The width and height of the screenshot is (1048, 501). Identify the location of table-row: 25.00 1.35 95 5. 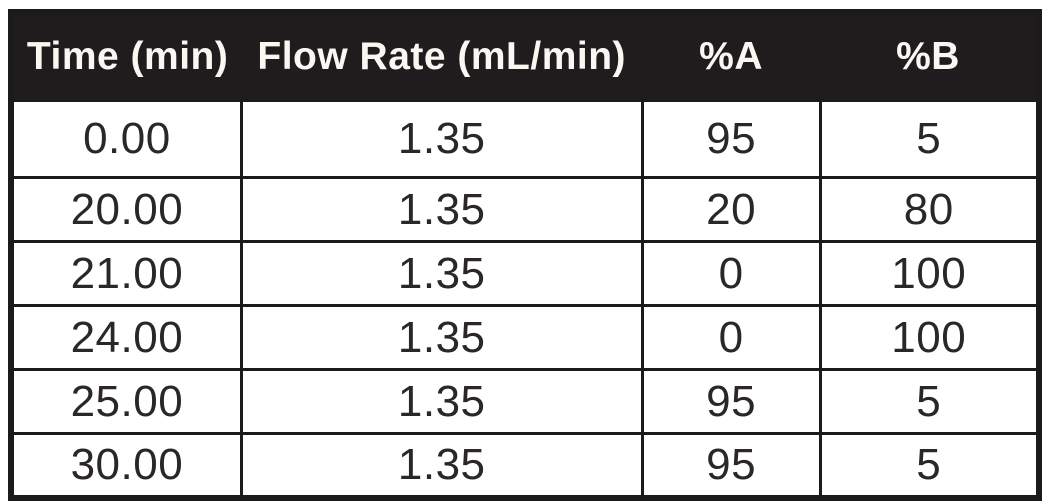
(525, 401).